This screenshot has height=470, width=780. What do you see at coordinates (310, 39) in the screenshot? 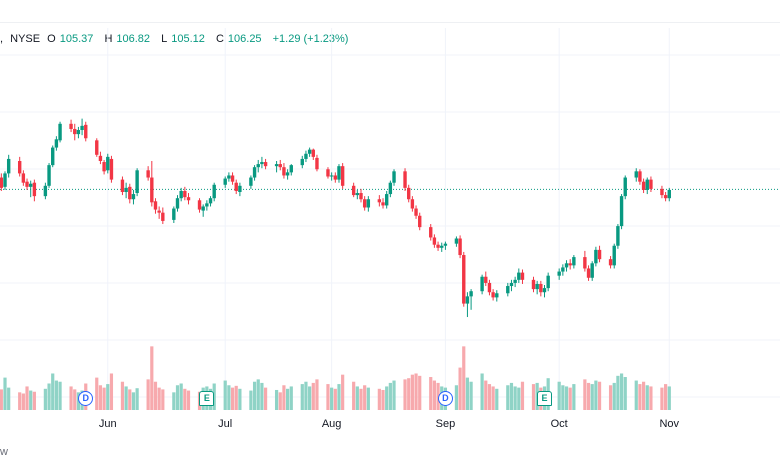
I see `legend-change: +1.29 (+1.23%)` at bounding box center [310, 39].